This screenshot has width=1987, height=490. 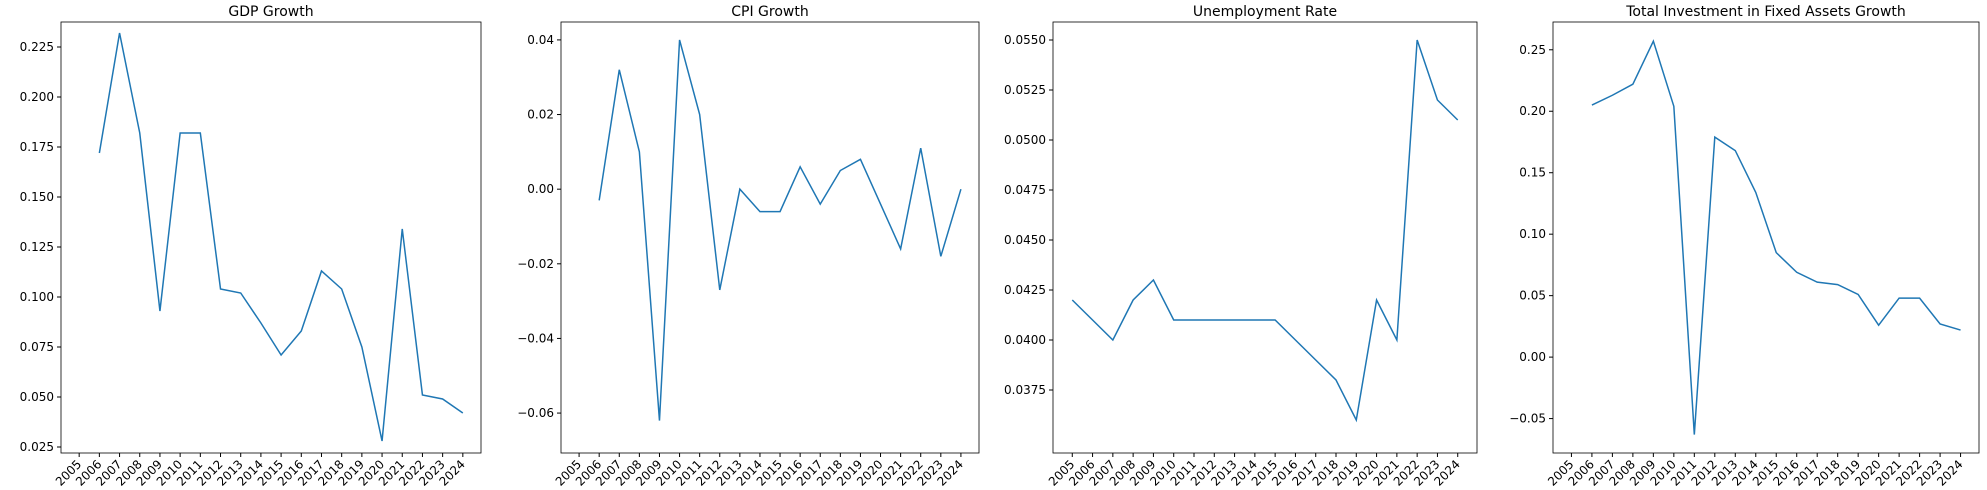 What do you see at coordinates (535, 338) in the screenshot?
I see `y-tick-label: −0.04` at bounding box center [535, 338].